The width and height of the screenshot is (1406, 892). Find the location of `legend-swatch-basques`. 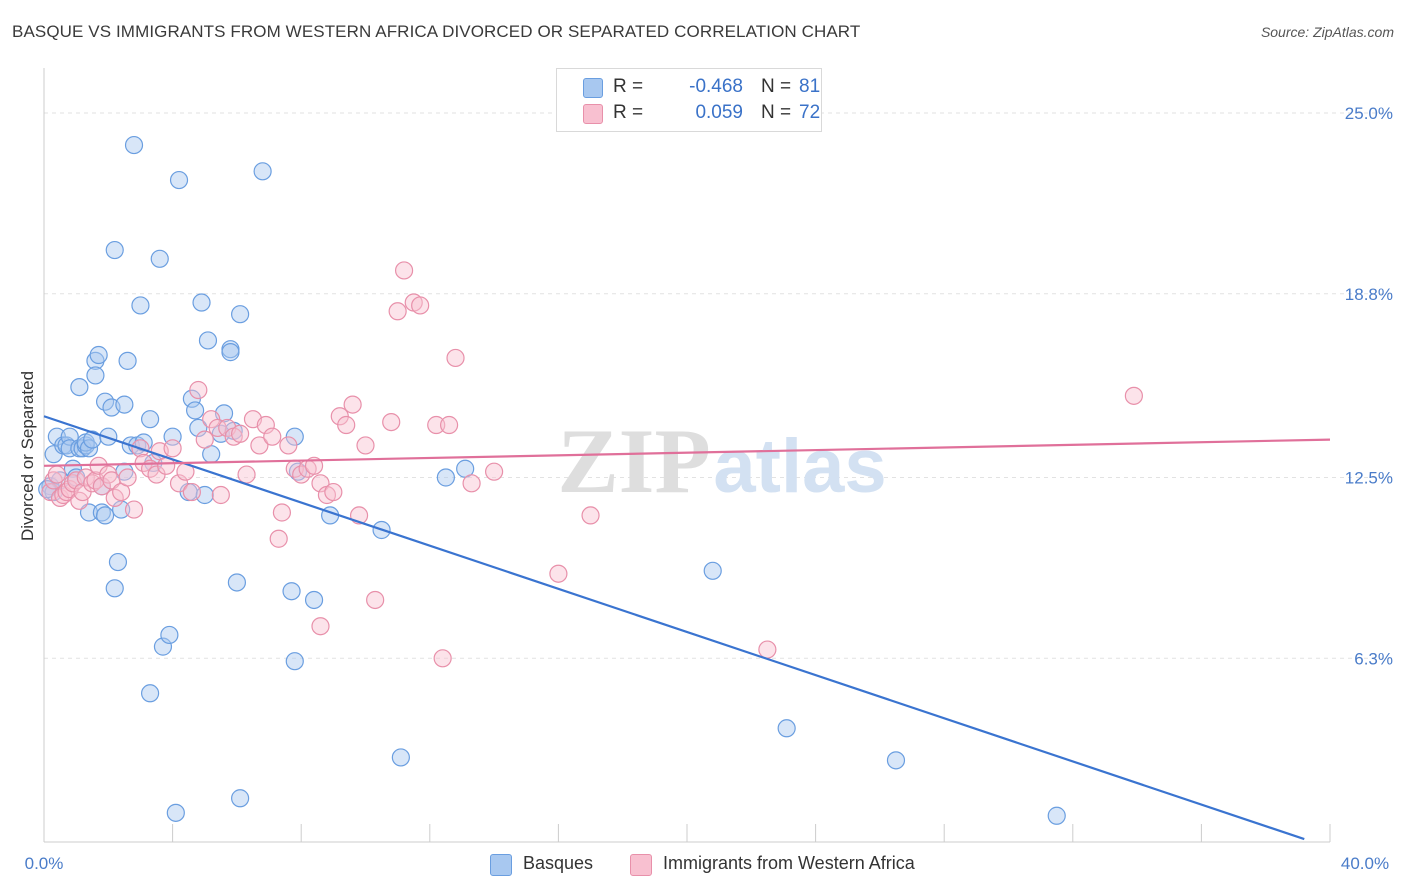

legend-swatch-basques is located at coordinates (593, 88).